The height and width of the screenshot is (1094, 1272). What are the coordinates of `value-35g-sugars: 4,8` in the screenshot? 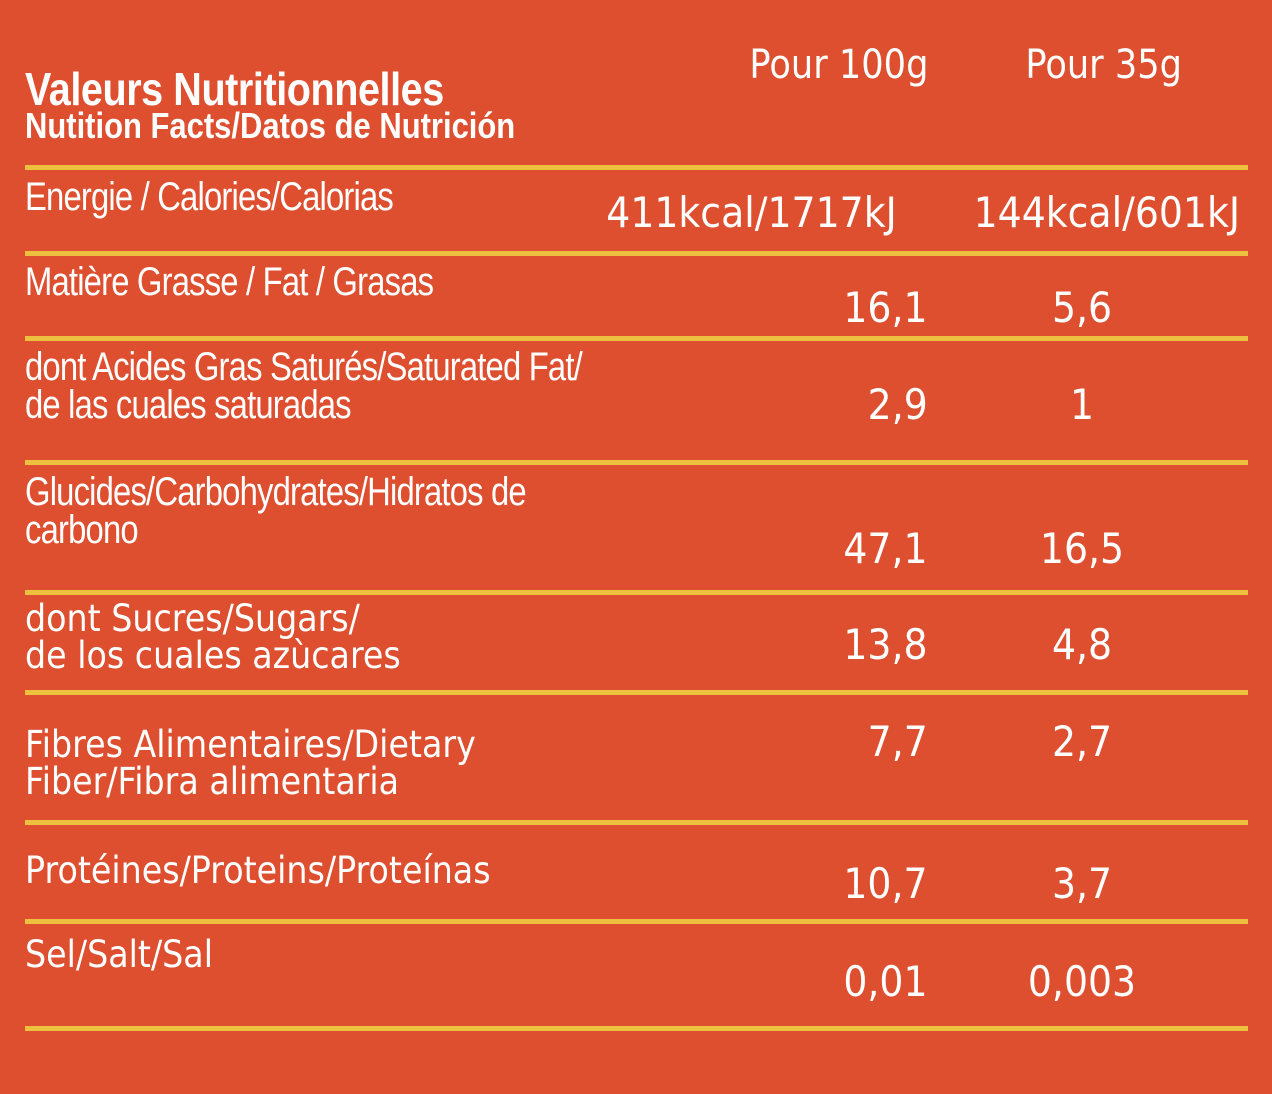 It's located at (1082, 644).